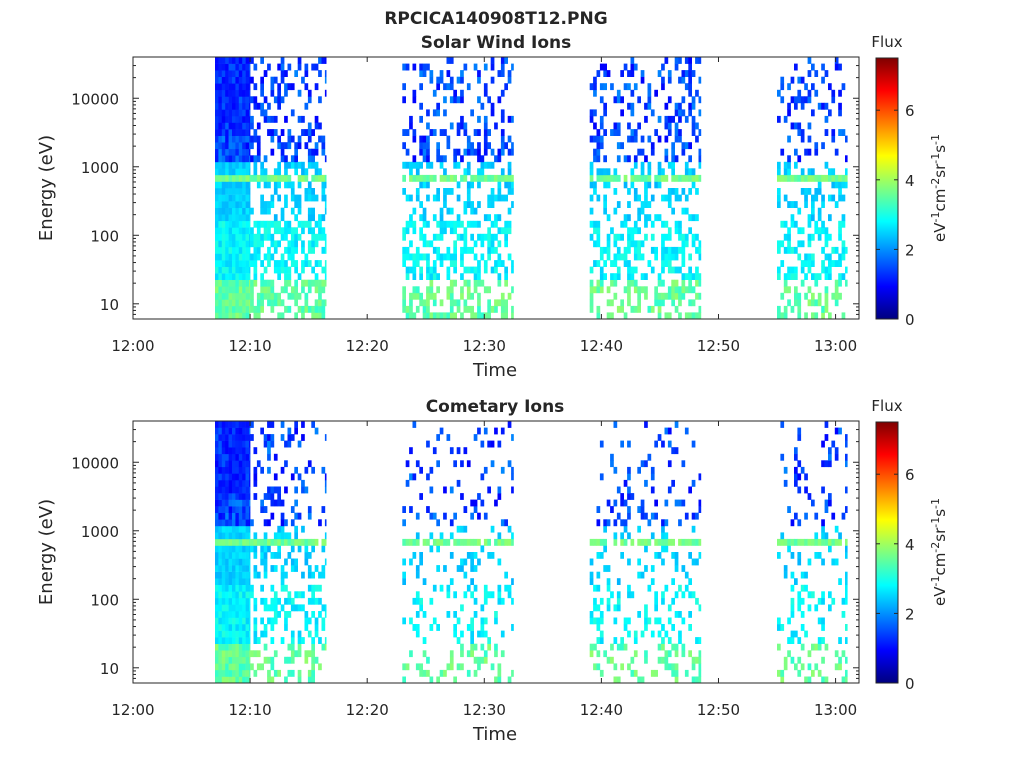 This screenshot has height=768, width=1024. I want to click on y-tick-label: 10000, so click(95, 99).